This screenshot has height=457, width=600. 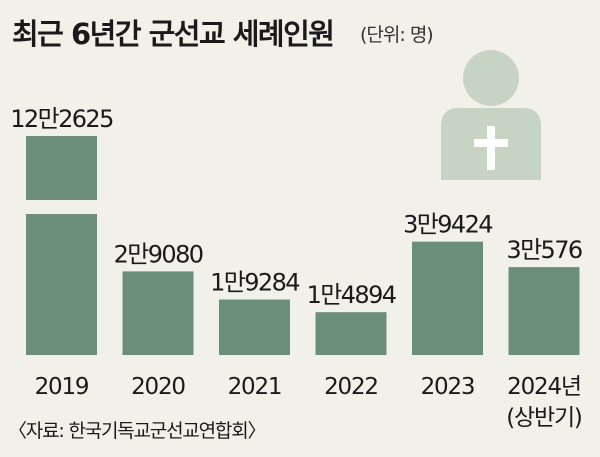 What do you see at coordinates (61, 207) in the screenshot?
I see `axis-break-gap` at bounding box center [61, 207].